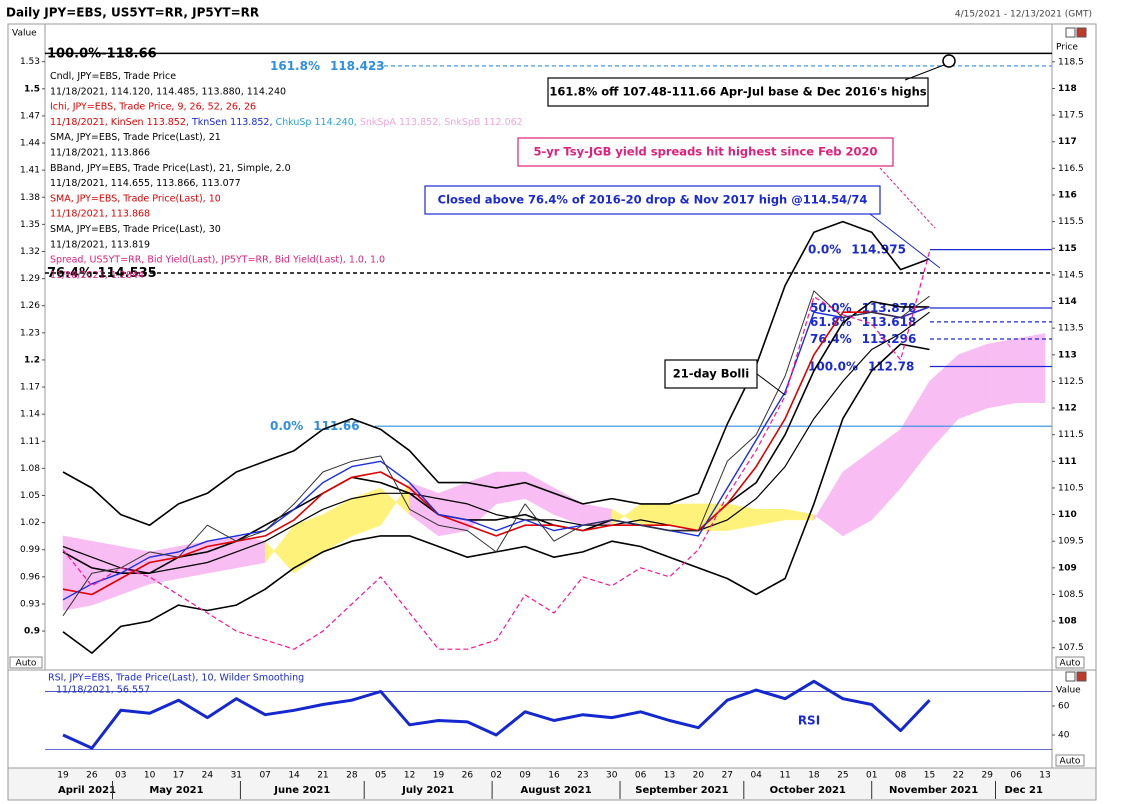  I want to click on y-tick-label: 1.44, so click(30, 144).